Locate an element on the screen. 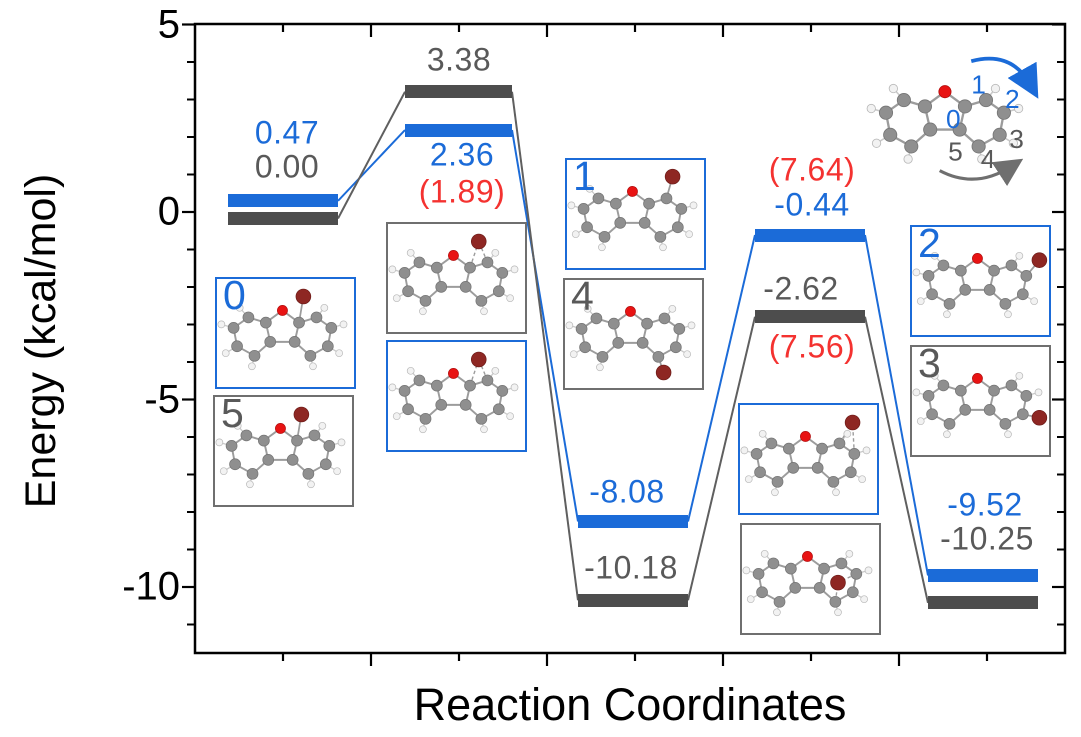 The height and width of the screenshot is (737, 1081). site-number-label: 3 is located at coordinates (1016, 139).